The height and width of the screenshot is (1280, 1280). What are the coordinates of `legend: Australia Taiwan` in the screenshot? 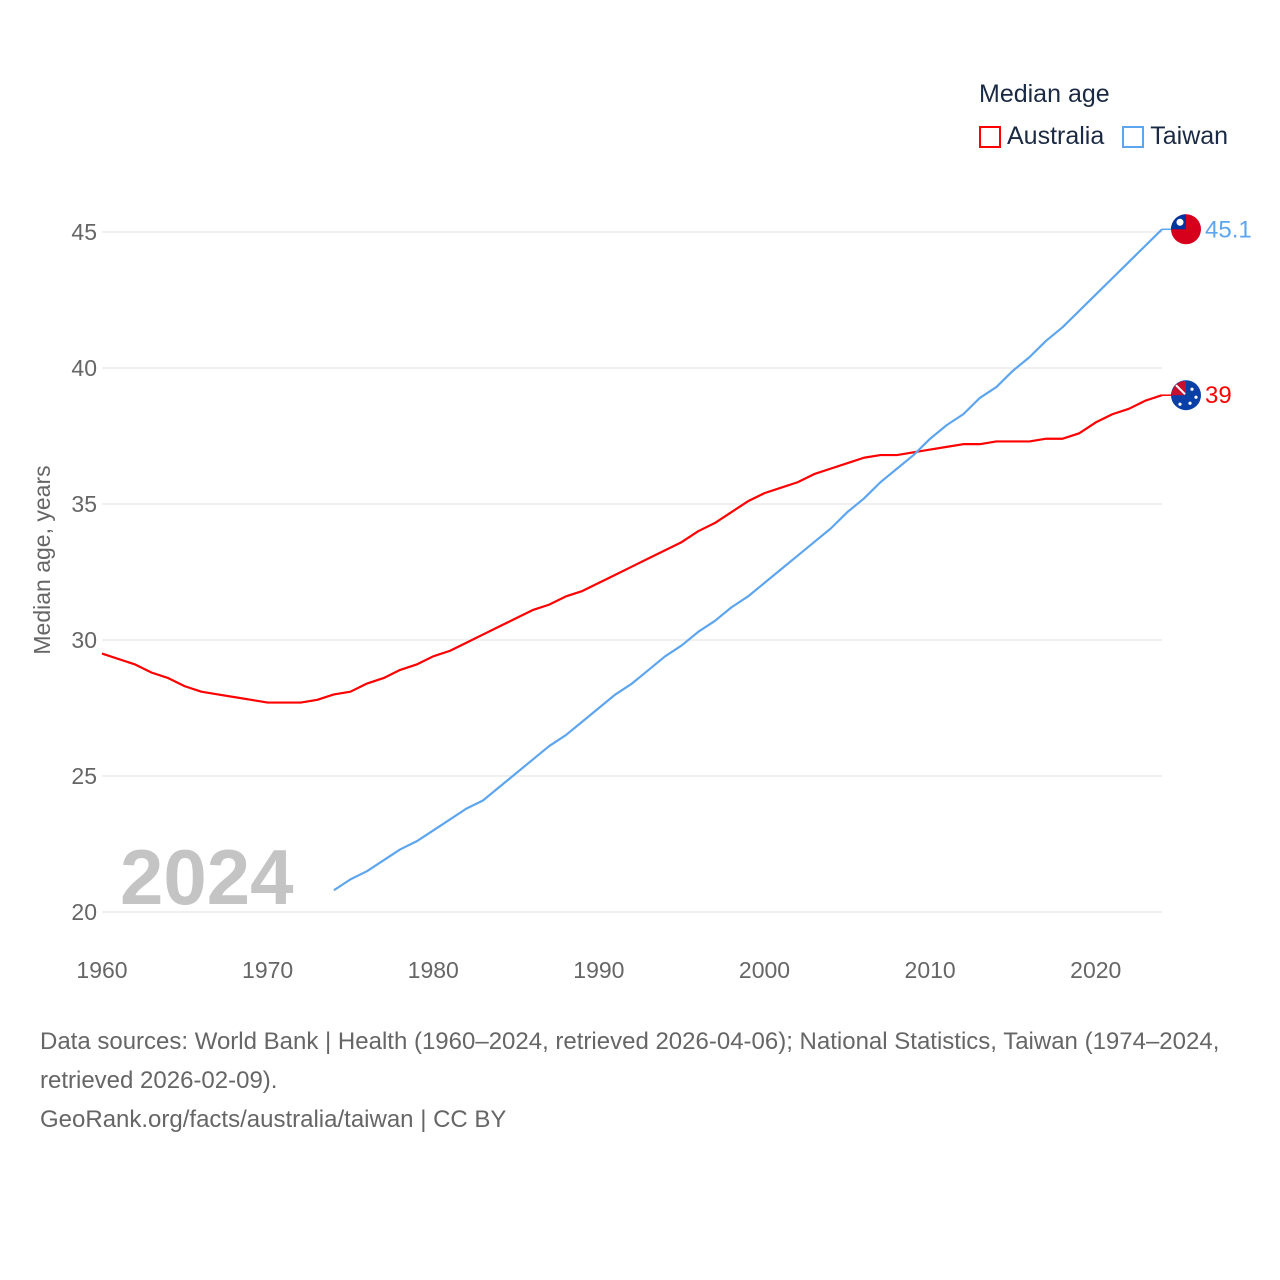 It's located at (1103, 136).